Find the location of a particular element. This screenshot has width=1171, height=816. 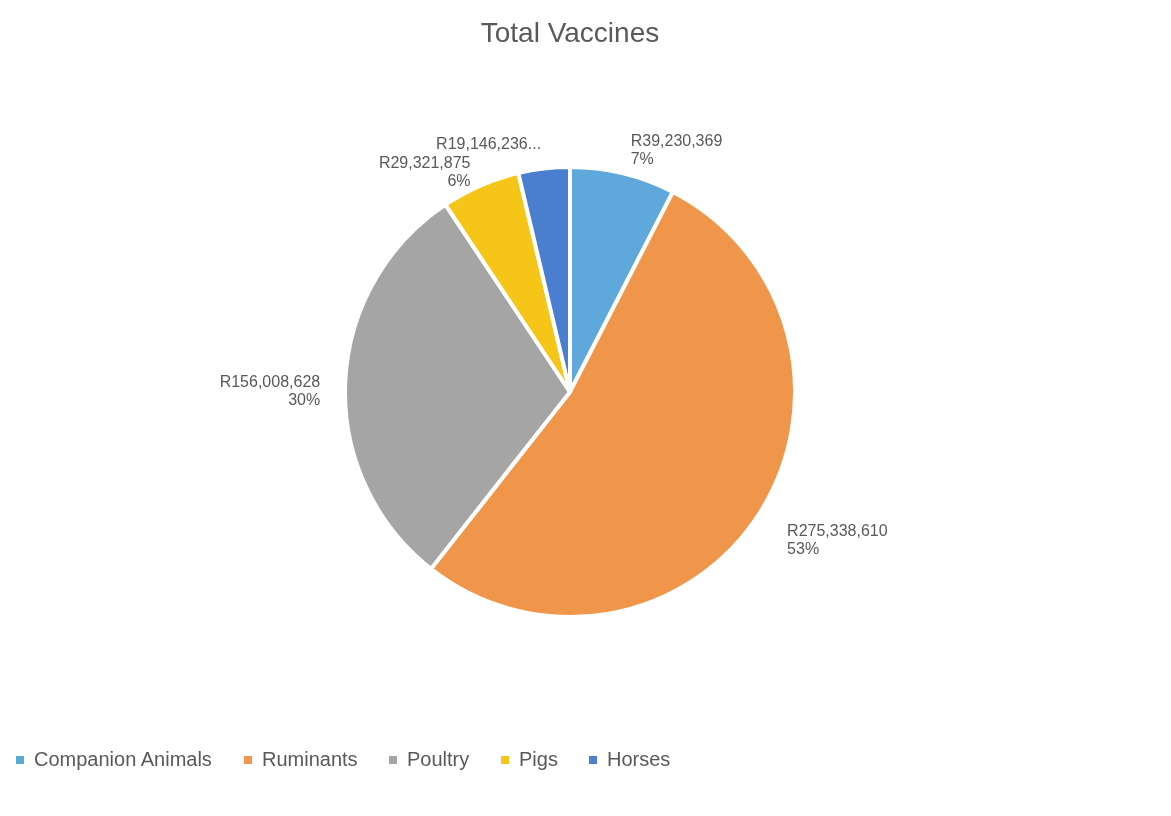

legend-label: Ruminants is located at coordinates (310, 759).